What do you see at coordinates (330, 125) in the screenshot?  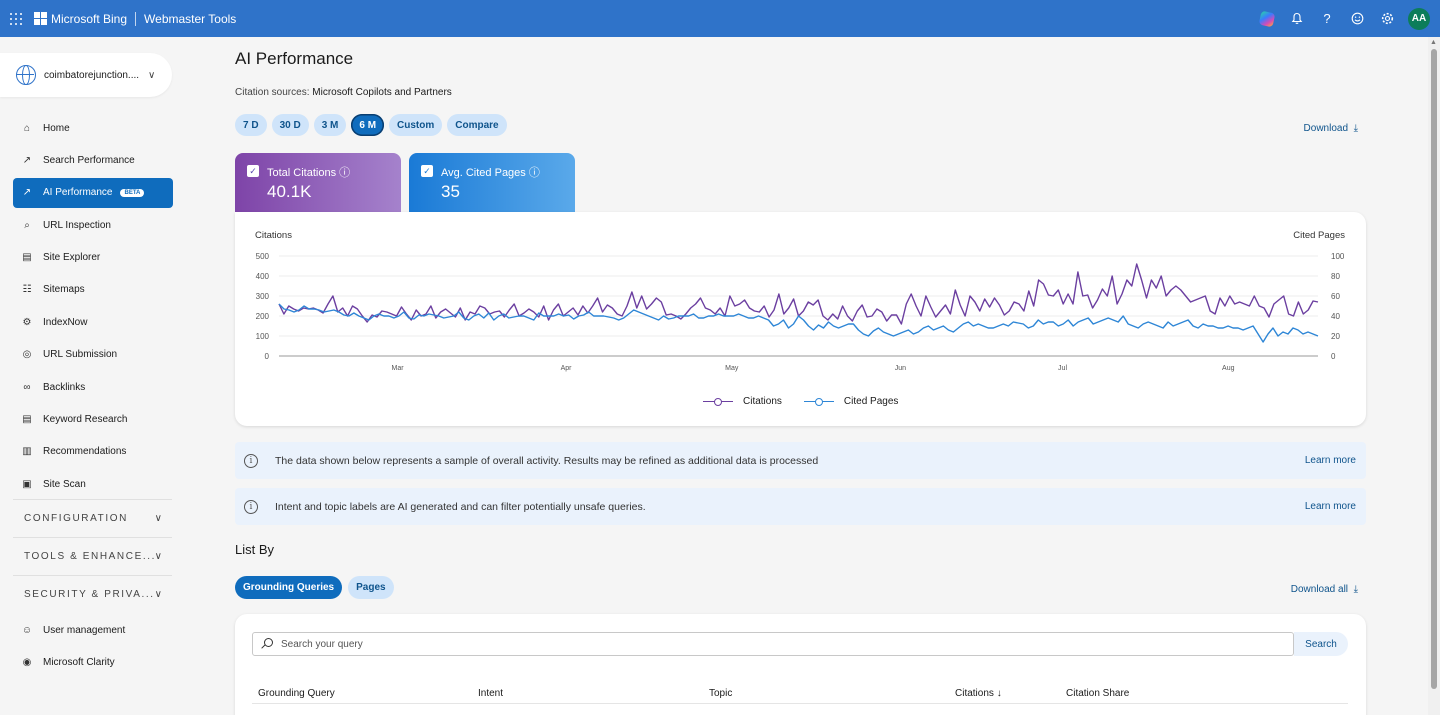 I see `range-3m-button: 3 M` at bounding box center [330, 125].